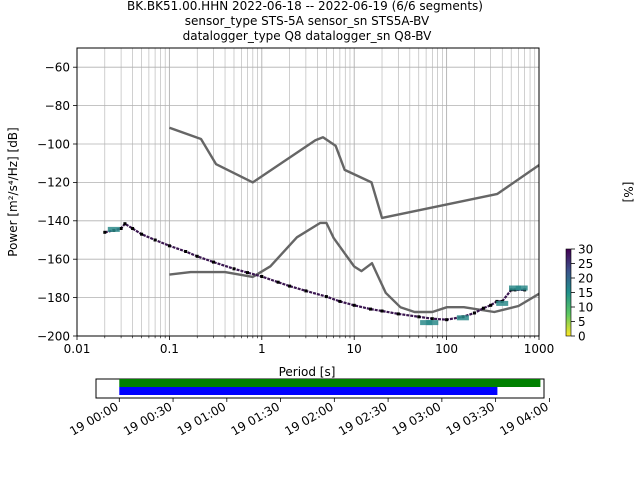  I want to click on colorbar-tick-label: 5, so click(582, 322).